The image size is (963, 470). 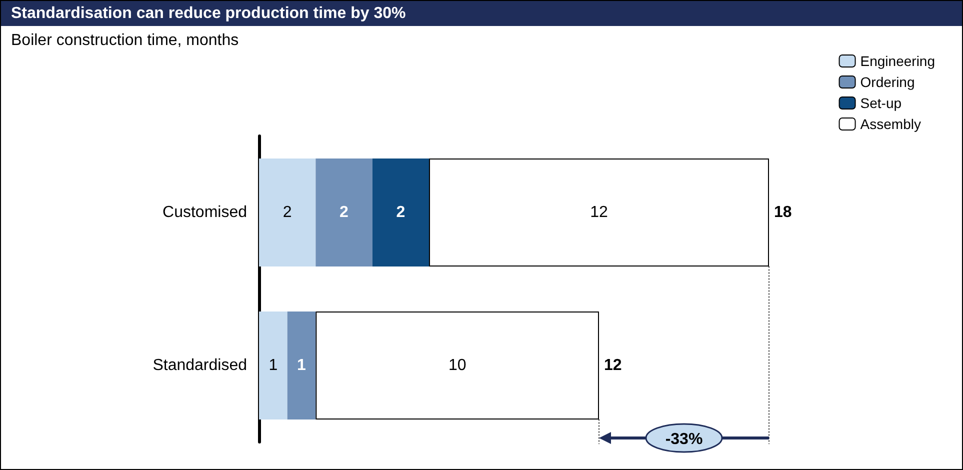 I want to click on total-label: 18, so click(x=783, y=213).